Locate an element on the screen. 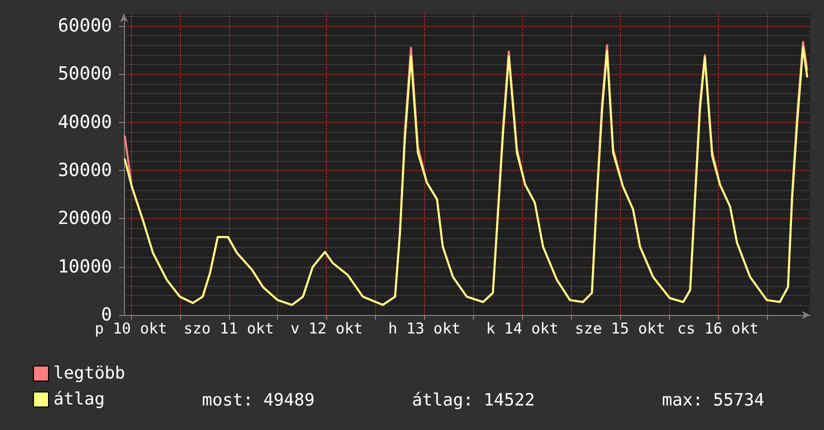  text: most: 49489 is located at coordinates (258, 400).